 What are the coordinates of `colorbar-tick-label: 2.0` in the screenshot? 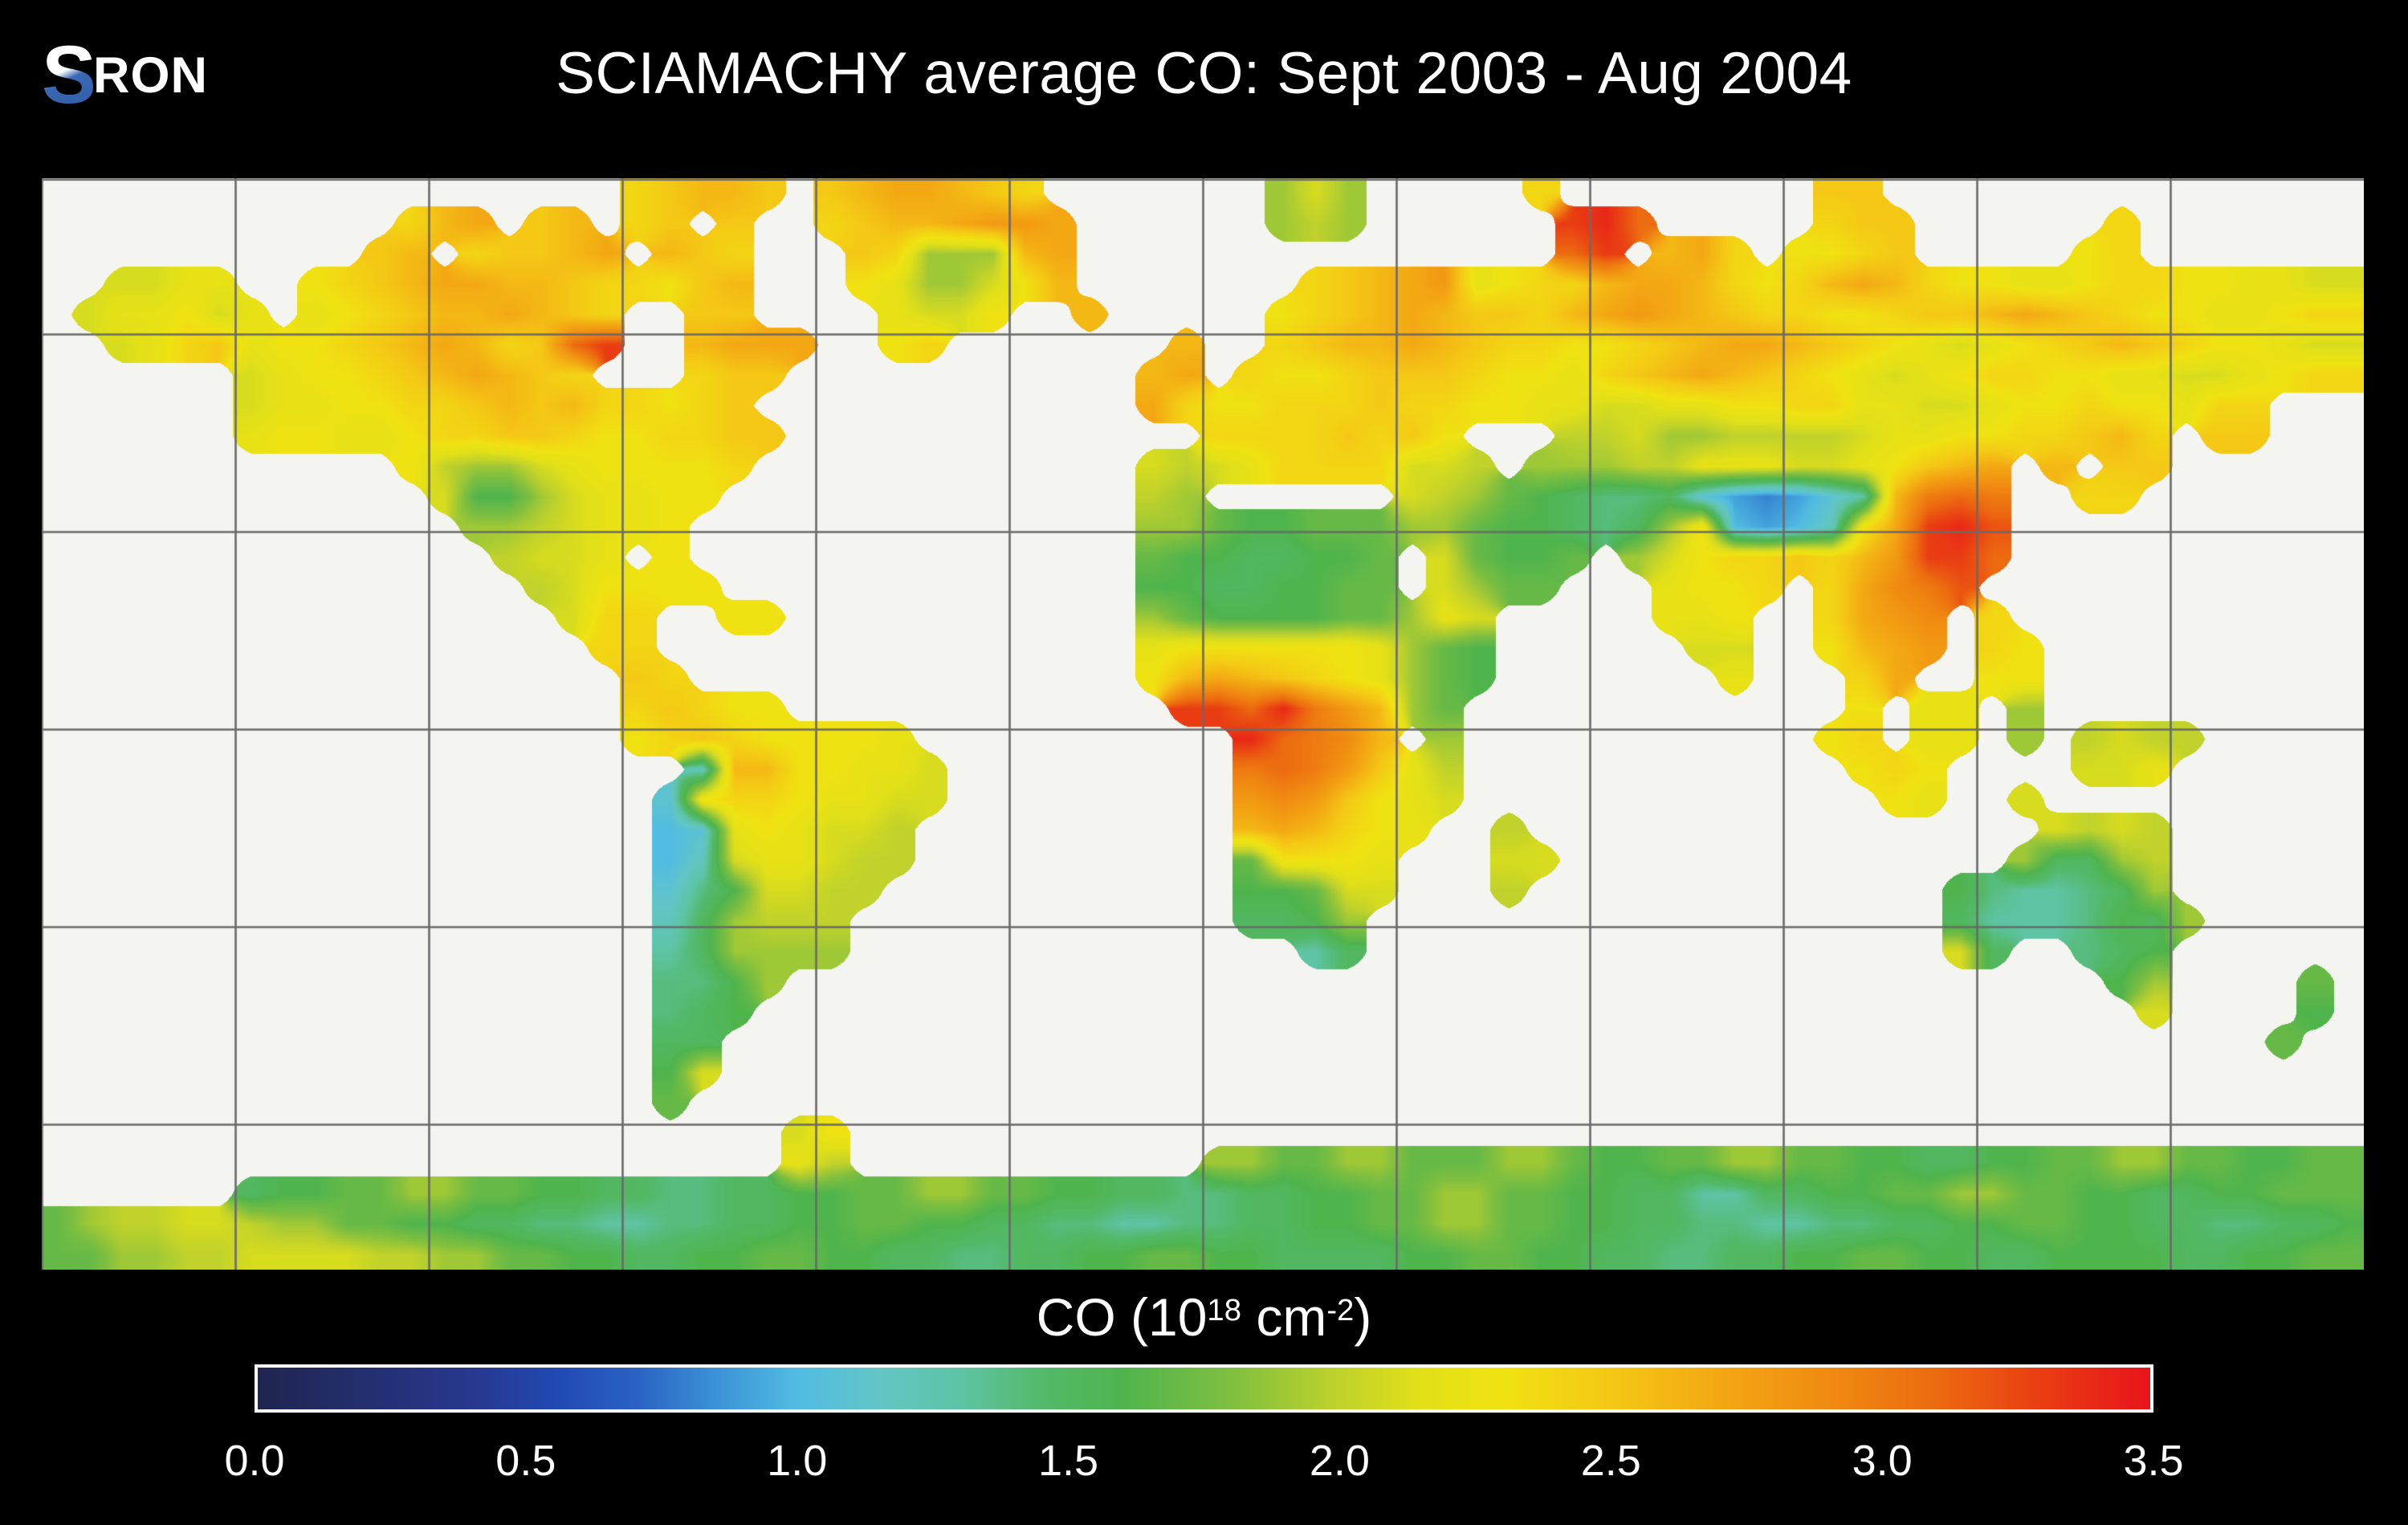 It's located at (1339, 1461).